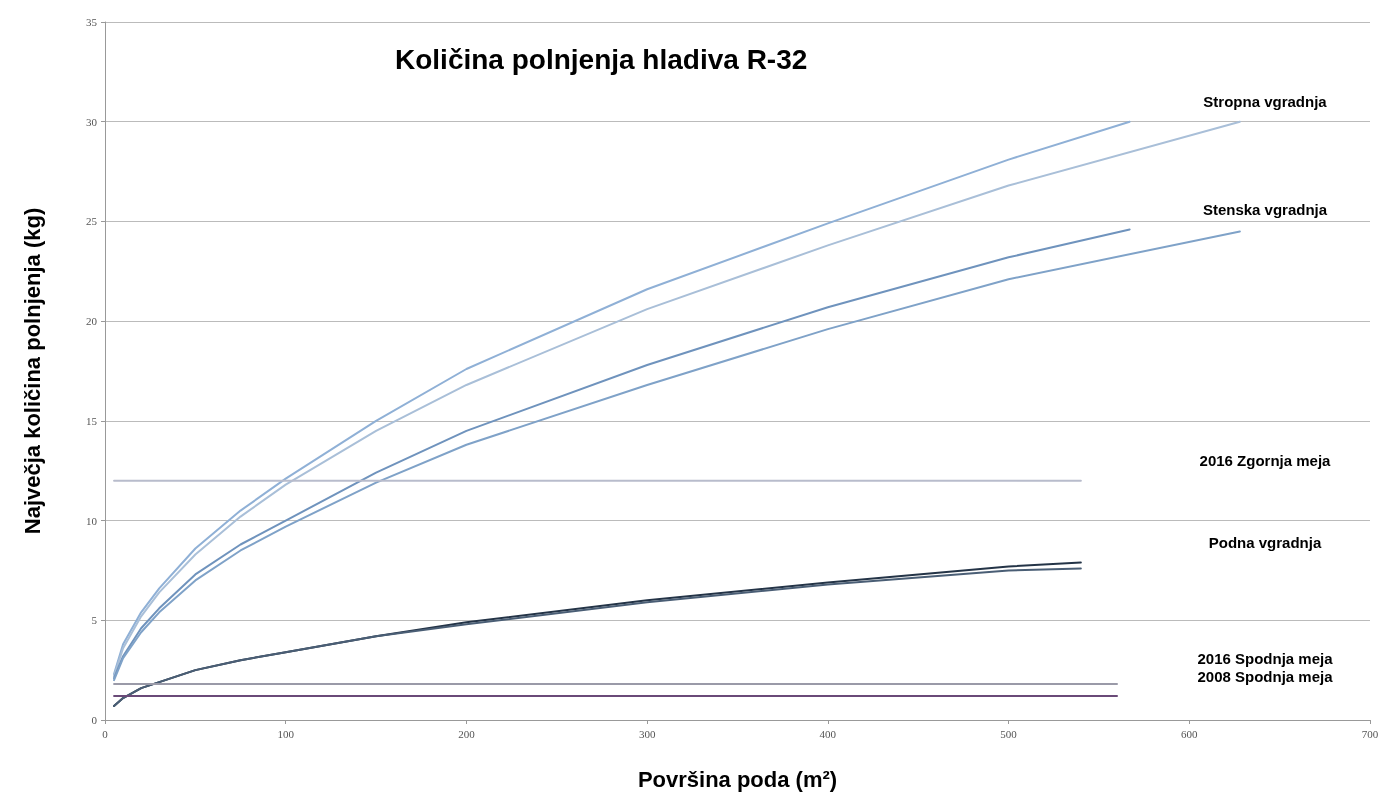 This screenshot has width=1387, height=807. What do you see at coordinates (1190, 733) in the screenshot?
I see `x-tick-label: 600` at bounding box center [1190, 733].